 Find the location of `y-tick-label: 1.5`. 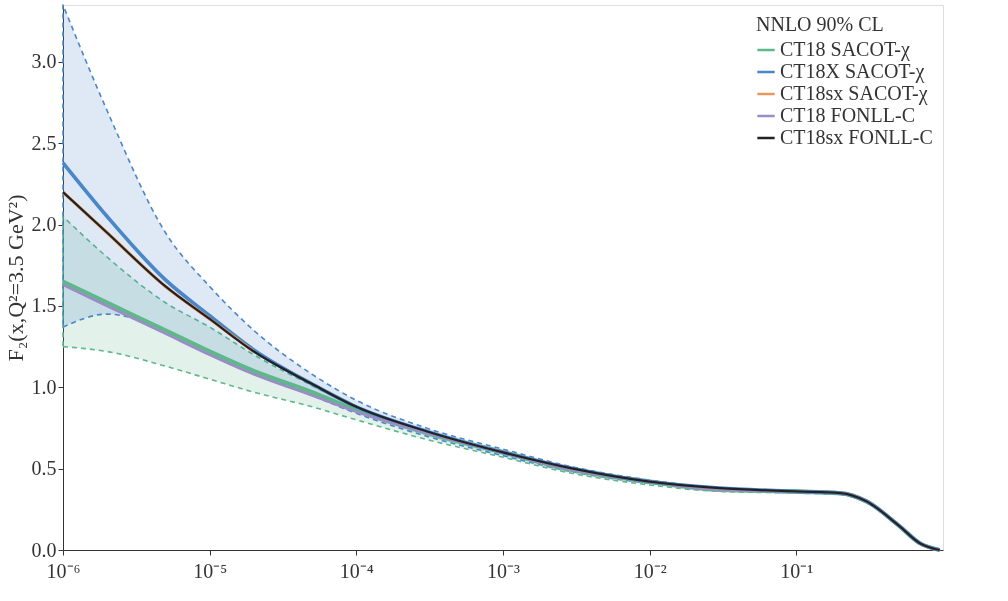

y-tick-label: 1.5 is located at coordinates (44, 305).